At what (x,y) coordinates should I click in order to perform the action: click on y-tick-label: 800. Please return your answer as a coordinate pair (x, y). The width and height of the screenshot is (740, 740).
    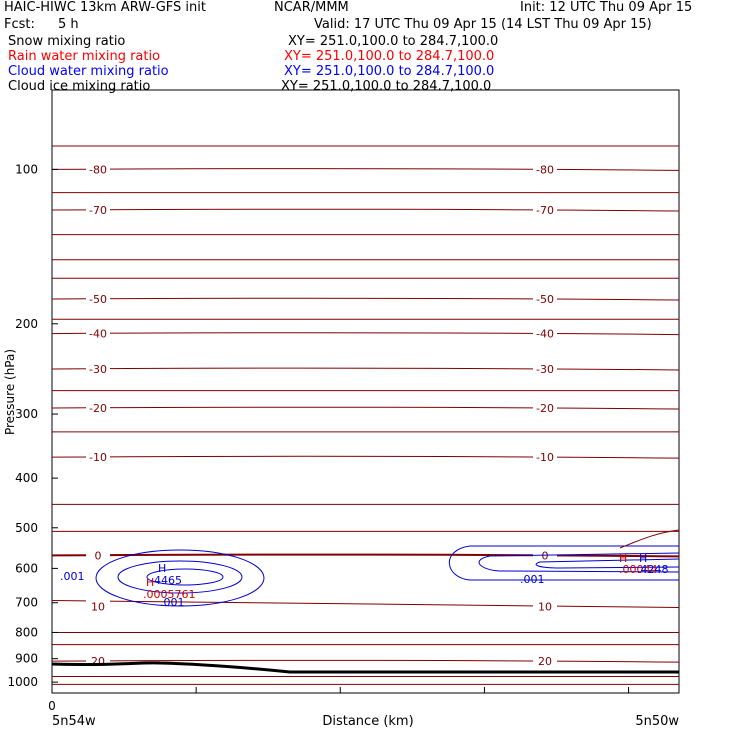
    Looking at the image, I should click on (26, 632).